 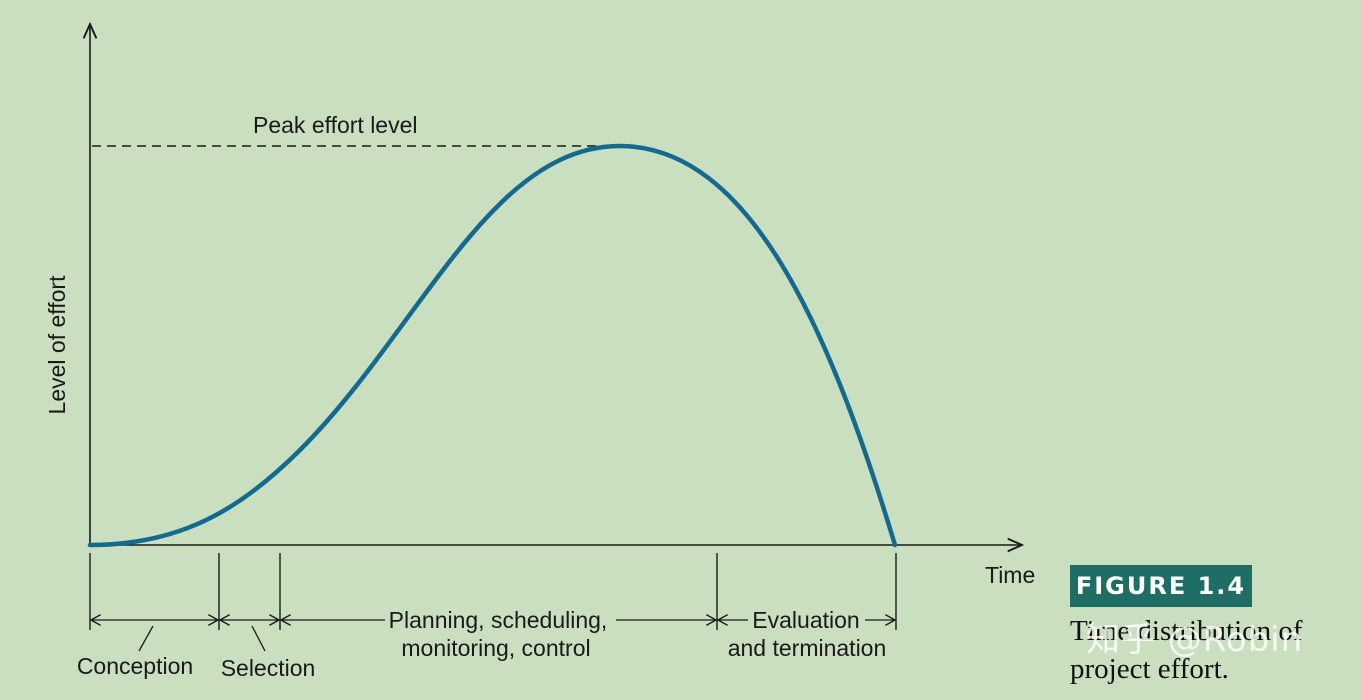 I want to click on watermark: 知乎 @Robin, so click(x=1195, y=640).